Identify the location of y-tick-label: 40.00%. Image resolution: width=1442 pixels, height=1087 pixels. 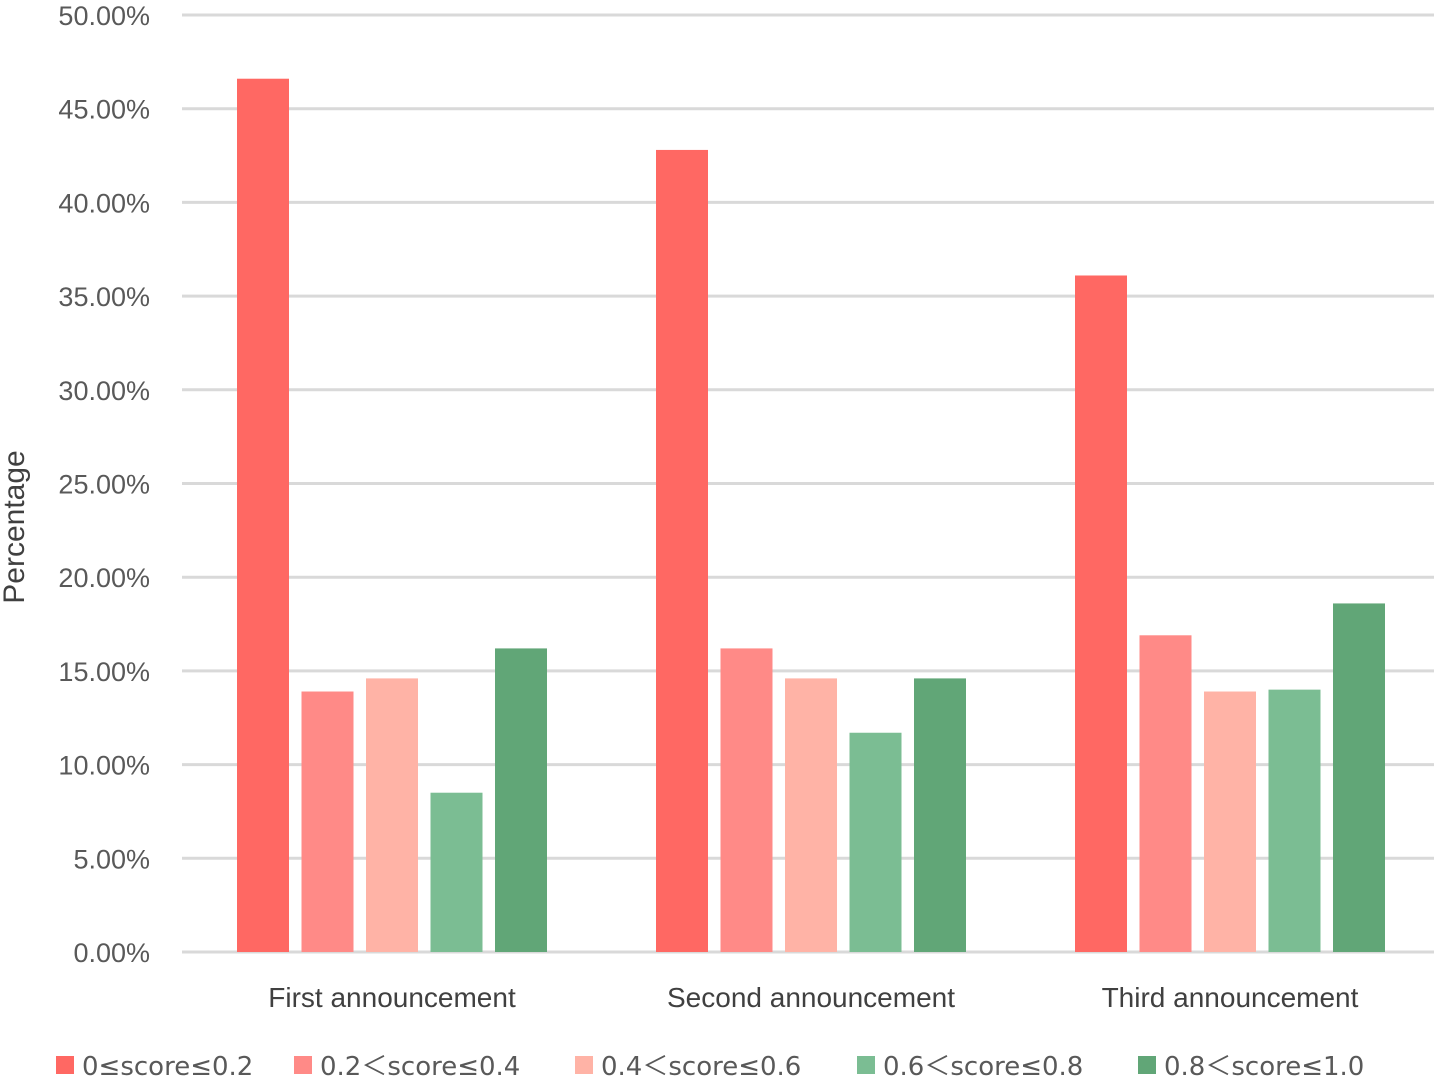
(104, 203).